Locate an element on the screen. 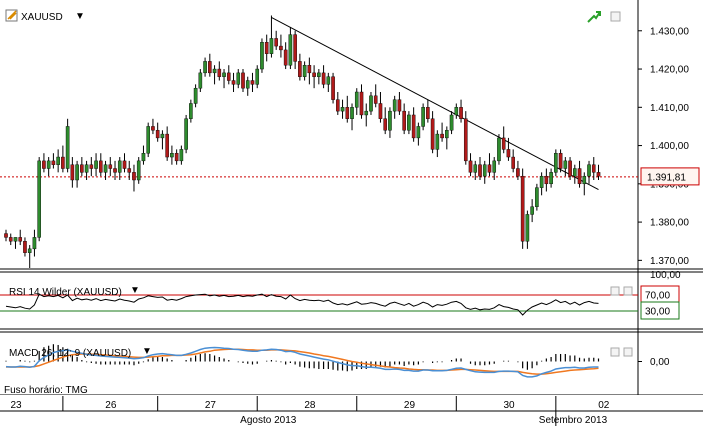  rsi-dropdown-icon: ▼ is located at coordinates (135, 290).